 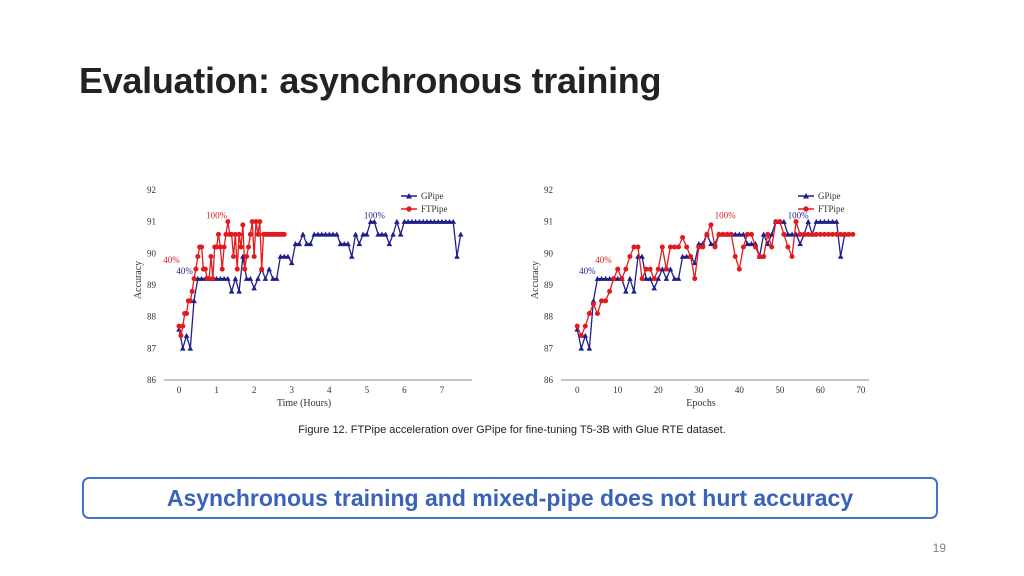 What do you see at coordinates (434, 209) in the screenshot?
I see `legend-ftpipe-label: FTPipe` at bounding box center [434, 209].